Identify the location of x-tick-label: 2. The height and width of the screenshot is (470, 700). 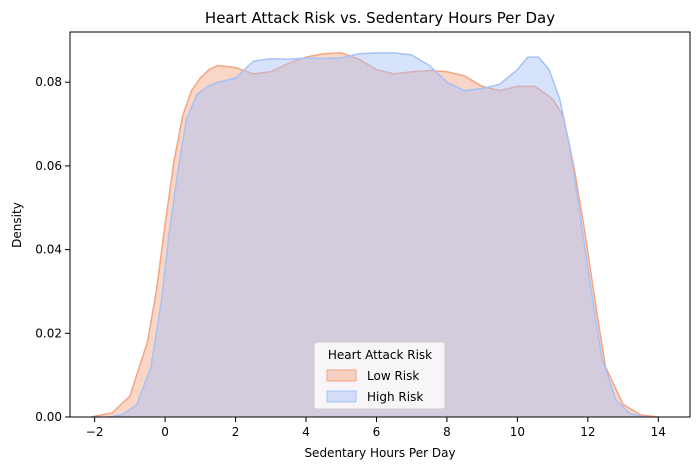
(236, 432).